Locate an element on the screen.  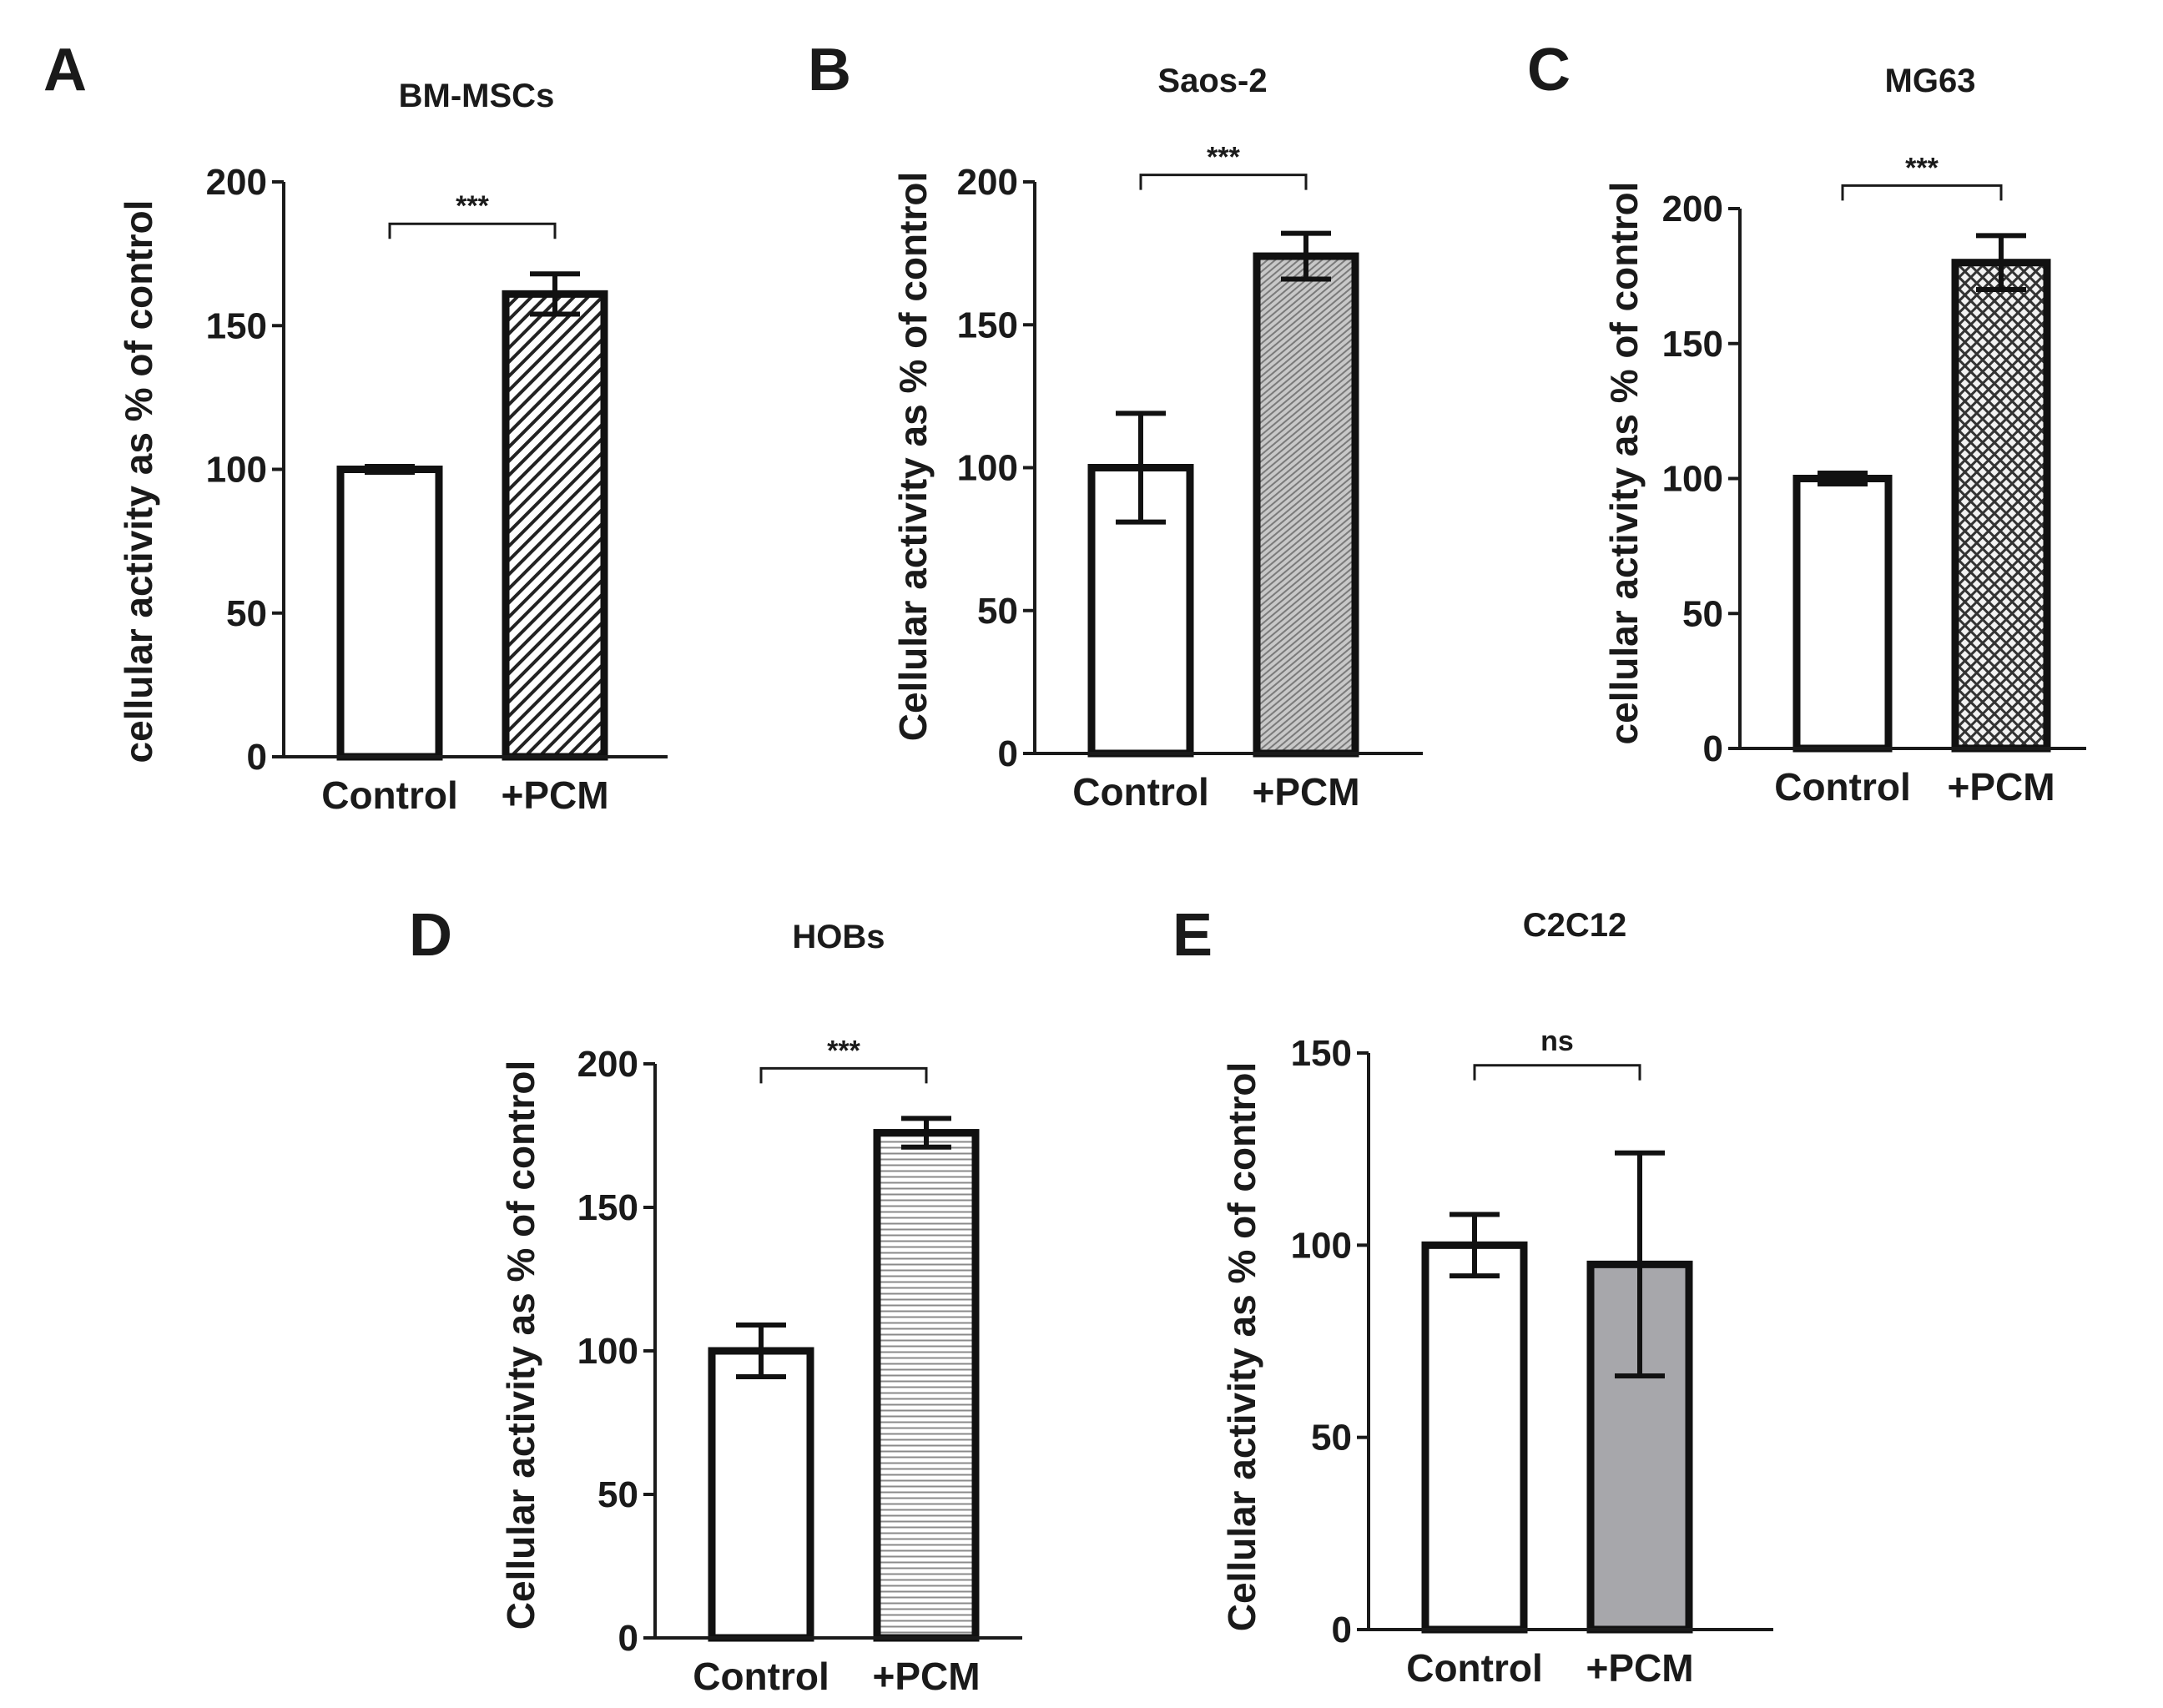
panel-d-title: HOBs is located at coordinates (838, 937).